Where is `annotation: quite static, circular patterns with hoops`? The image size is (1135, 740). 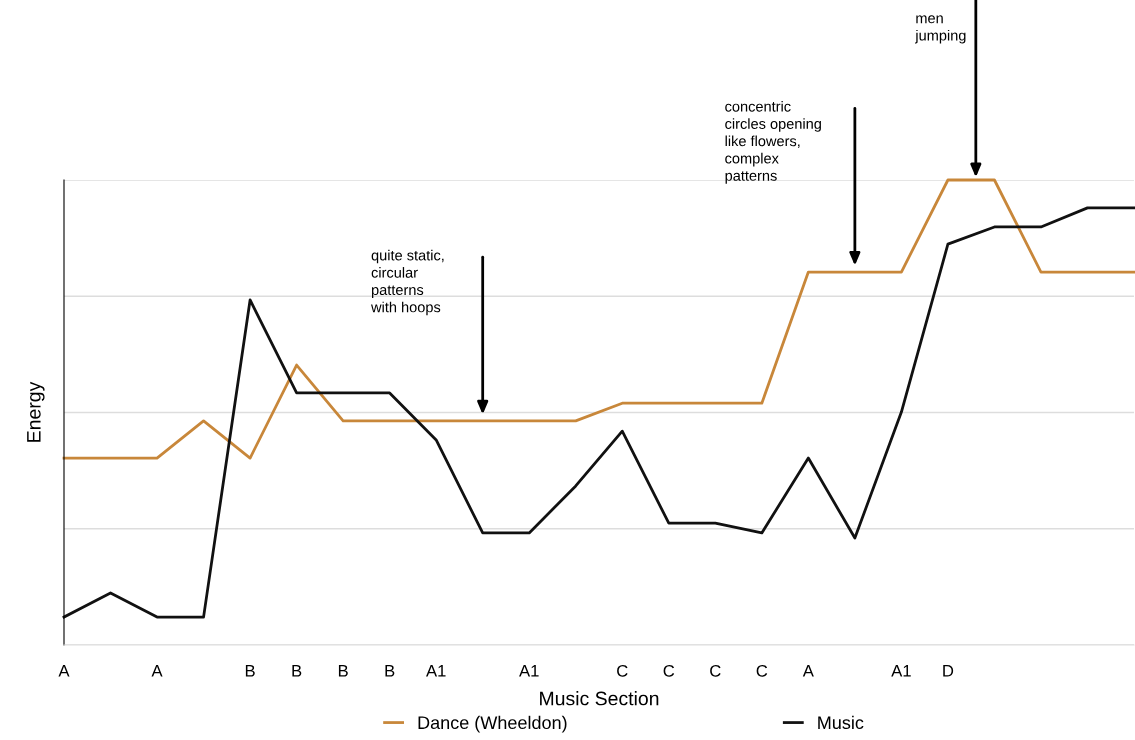 annotation: quite static, circular patterns with hoops is located at coordinates (407, 282).